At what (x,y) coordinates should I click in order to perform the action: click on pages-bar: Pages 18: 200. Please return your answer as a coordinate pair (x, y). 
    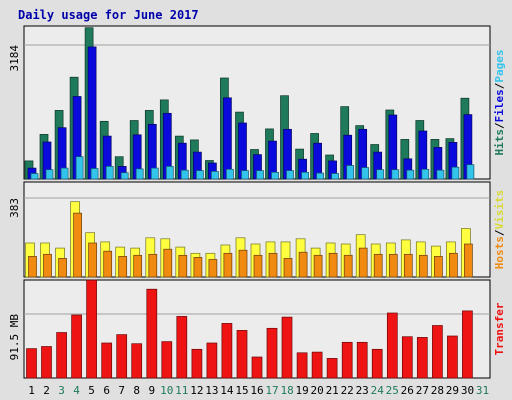
    Looking at the image, I should click on (290, 175).